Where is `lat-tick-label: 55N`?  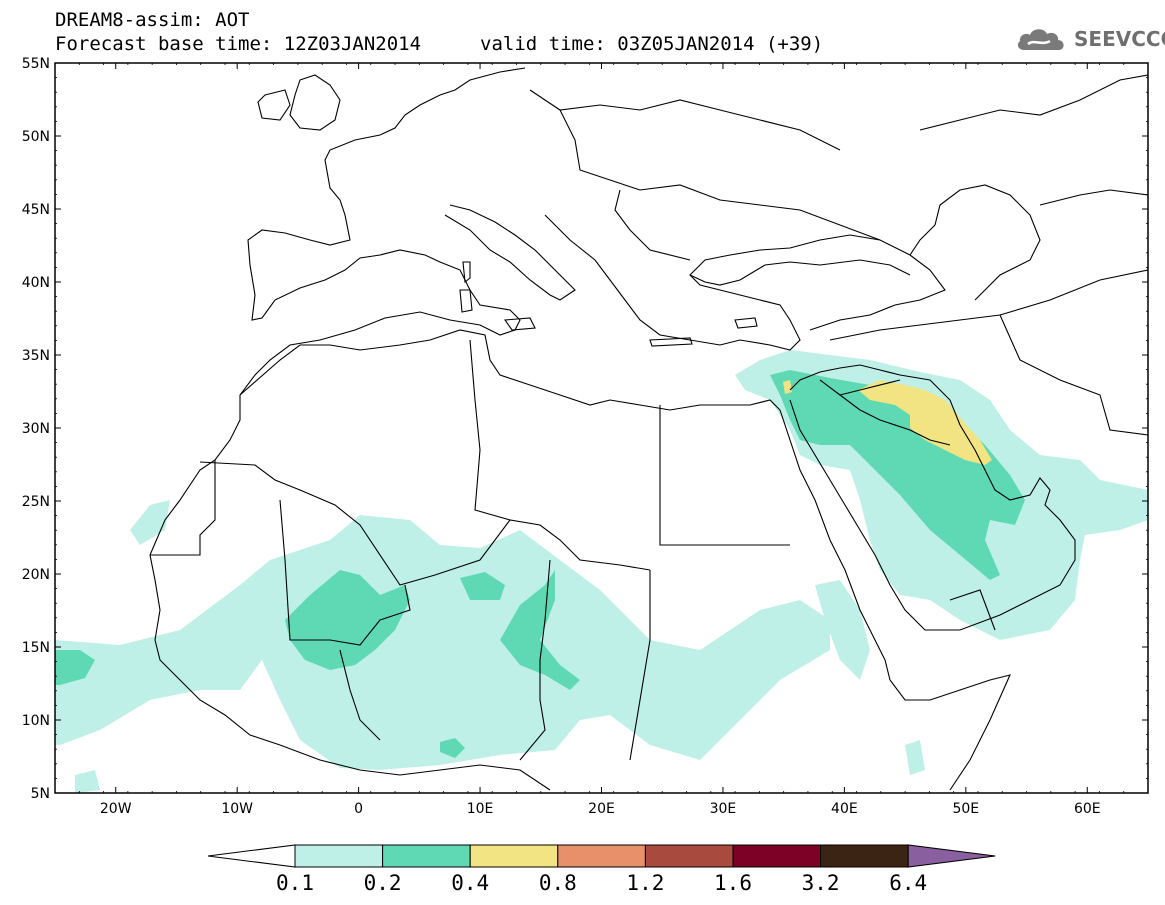
lat-tick-label: 55N is located at coordinates (36, 64).